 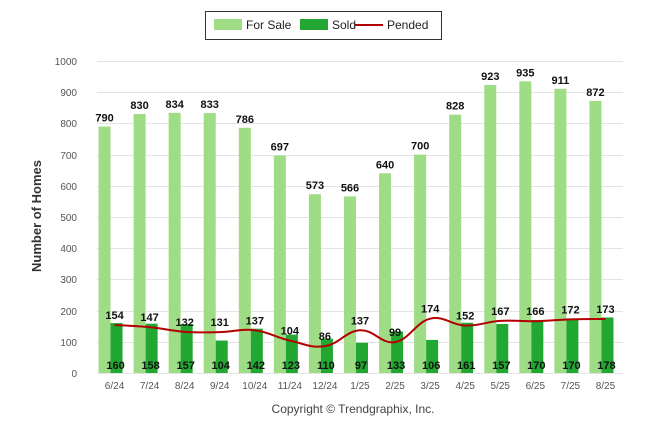 I want to click on data-label-for-sale: 911, so click(x=561, y=81).